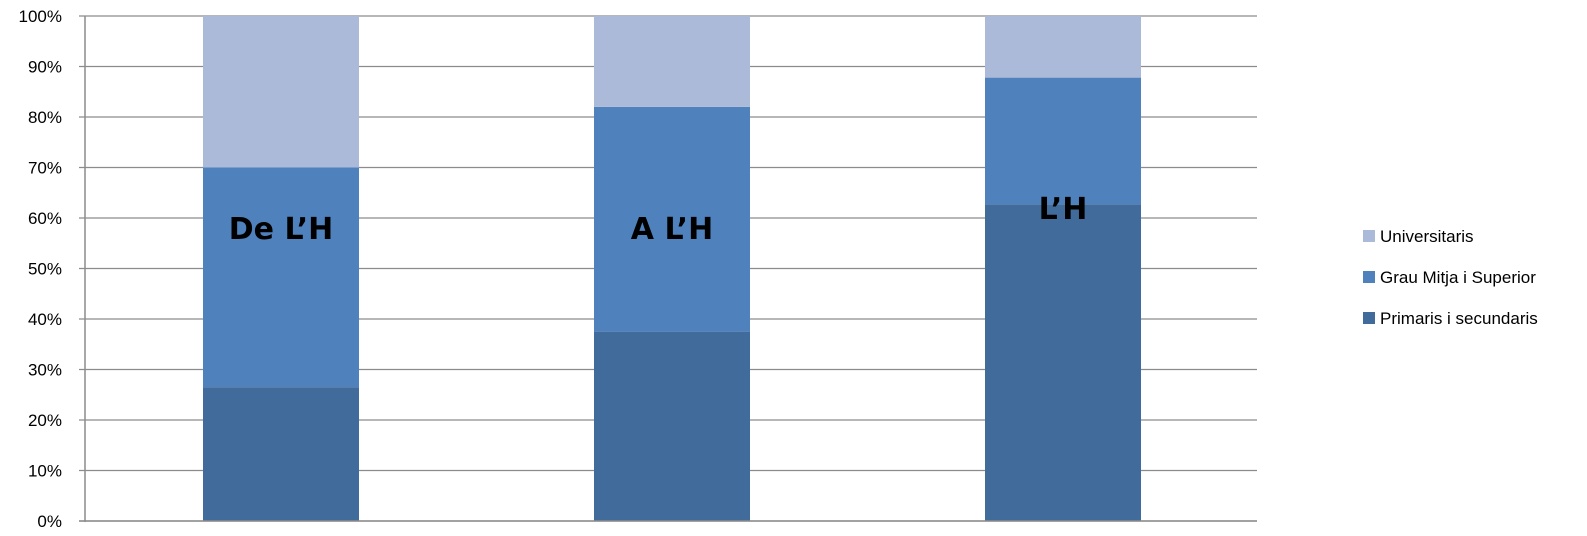  Describe the element at coordinates (1369, 277) in the screenshot. I see `legend-swatch-grau-mitja-i-superior` at that location.